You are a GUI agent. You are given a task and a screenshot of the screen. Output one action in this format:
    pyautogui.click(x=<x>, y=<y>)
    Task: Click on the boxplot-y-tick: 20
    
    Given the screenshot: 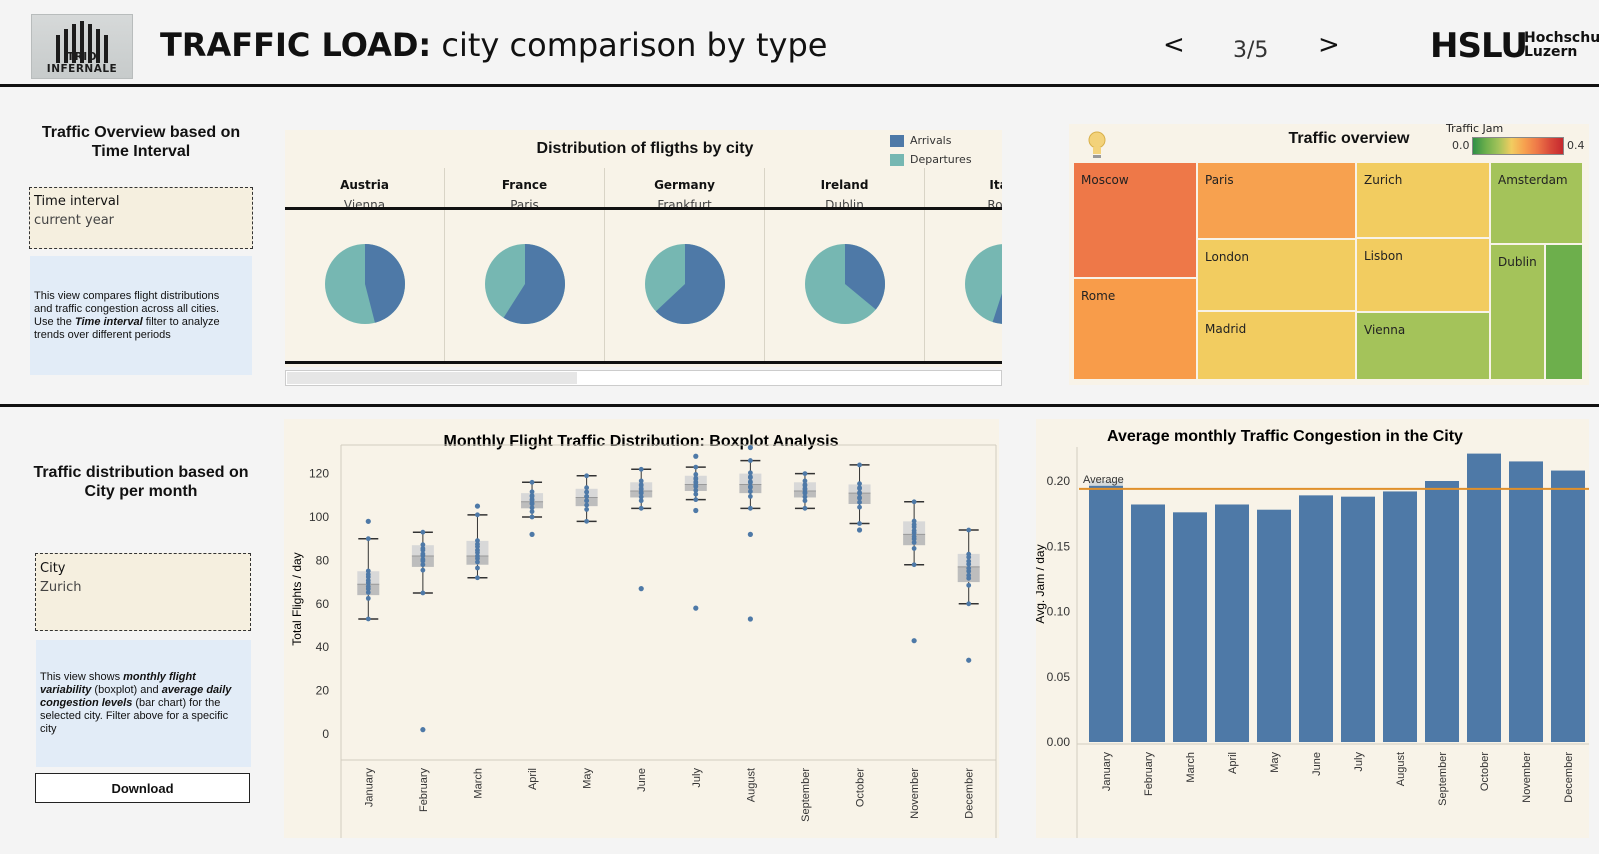 What is the action you would take?
    pyautogui.click(x=323, y=691)
    